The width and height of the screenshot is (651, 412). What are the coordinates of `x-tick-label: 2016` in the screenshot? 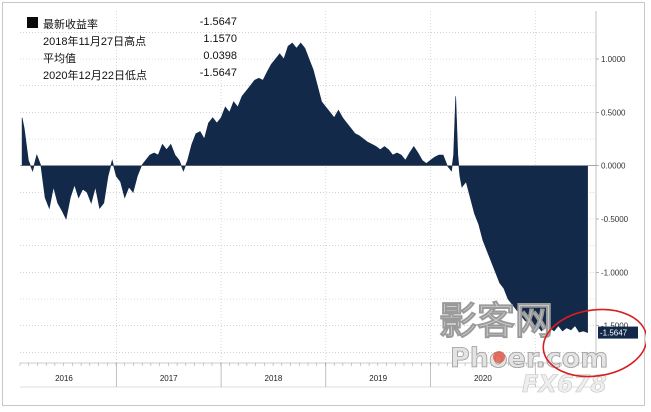 It's located at (64, 378).